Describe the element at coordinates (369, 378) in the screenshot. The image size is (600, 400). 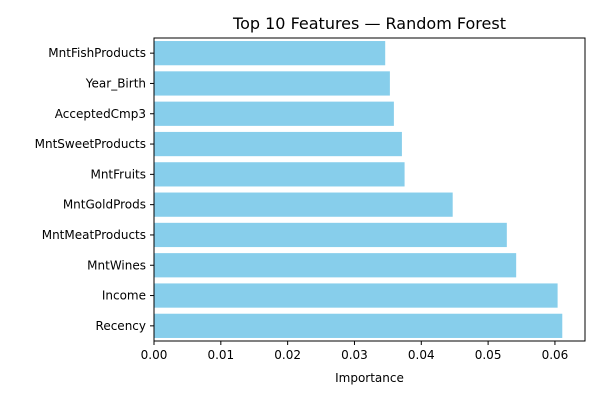
I see `x-axis-title: Importance` at that location.